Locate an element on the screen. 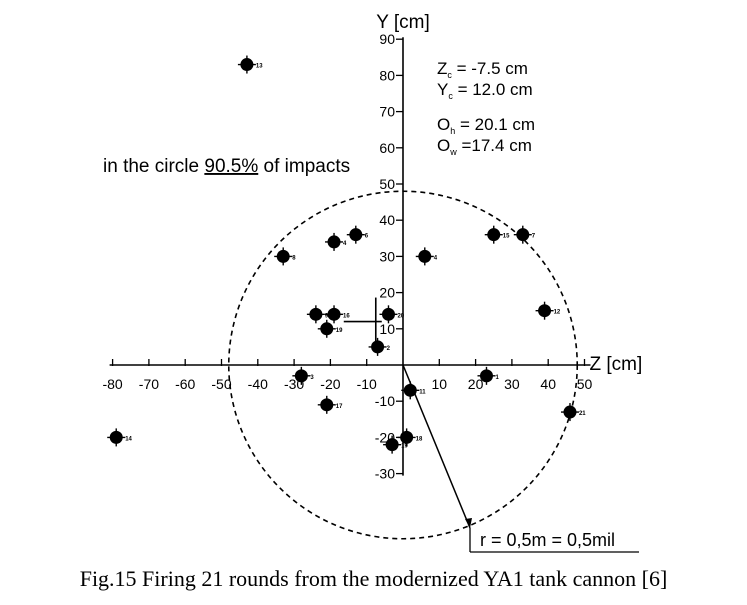 This screenshot has height=605, width=747. impact-point-number: 2 is located at coordinates (389, 349).